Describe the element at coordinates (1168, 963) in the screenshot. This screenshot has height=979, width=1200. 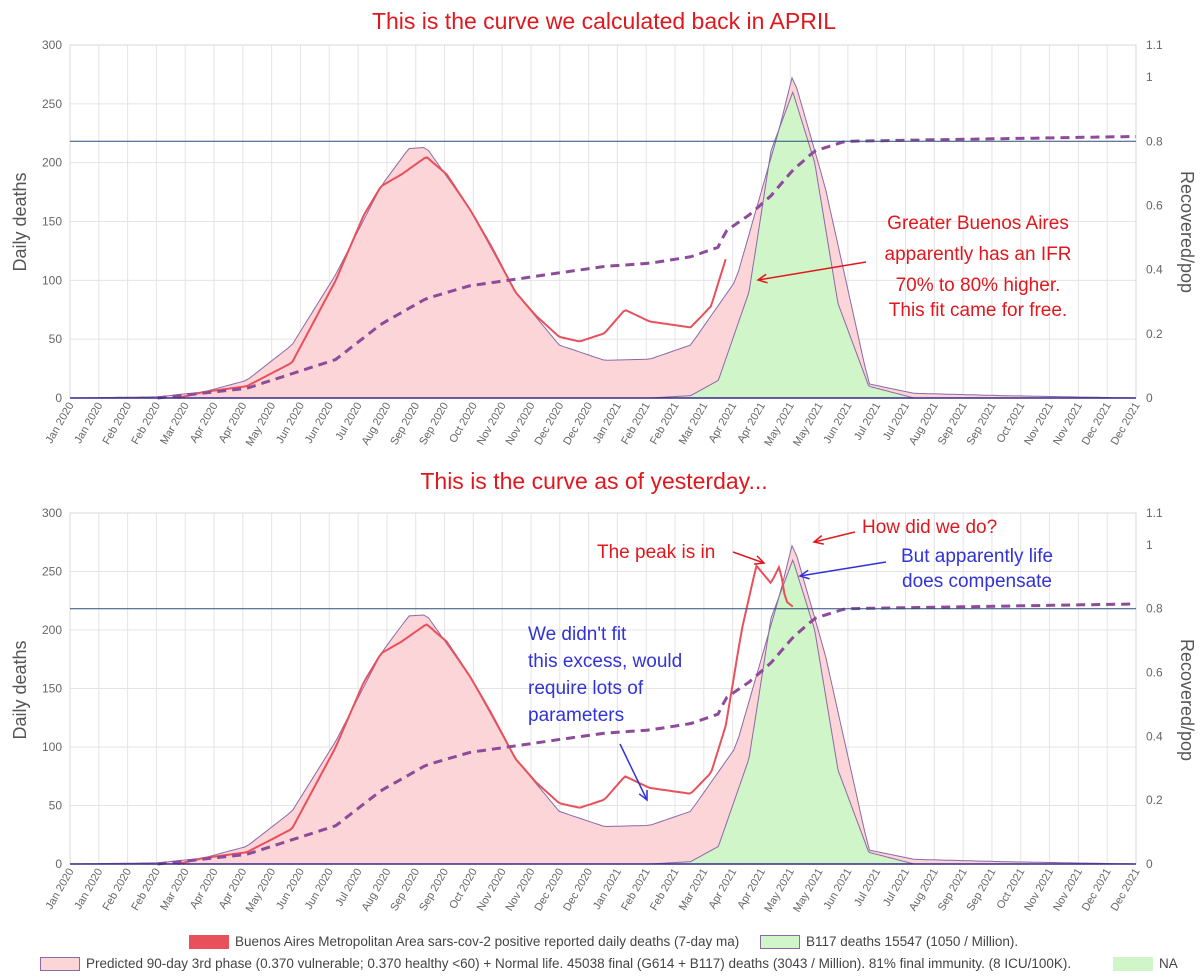
I see `legend-label-na: NA` at that location.